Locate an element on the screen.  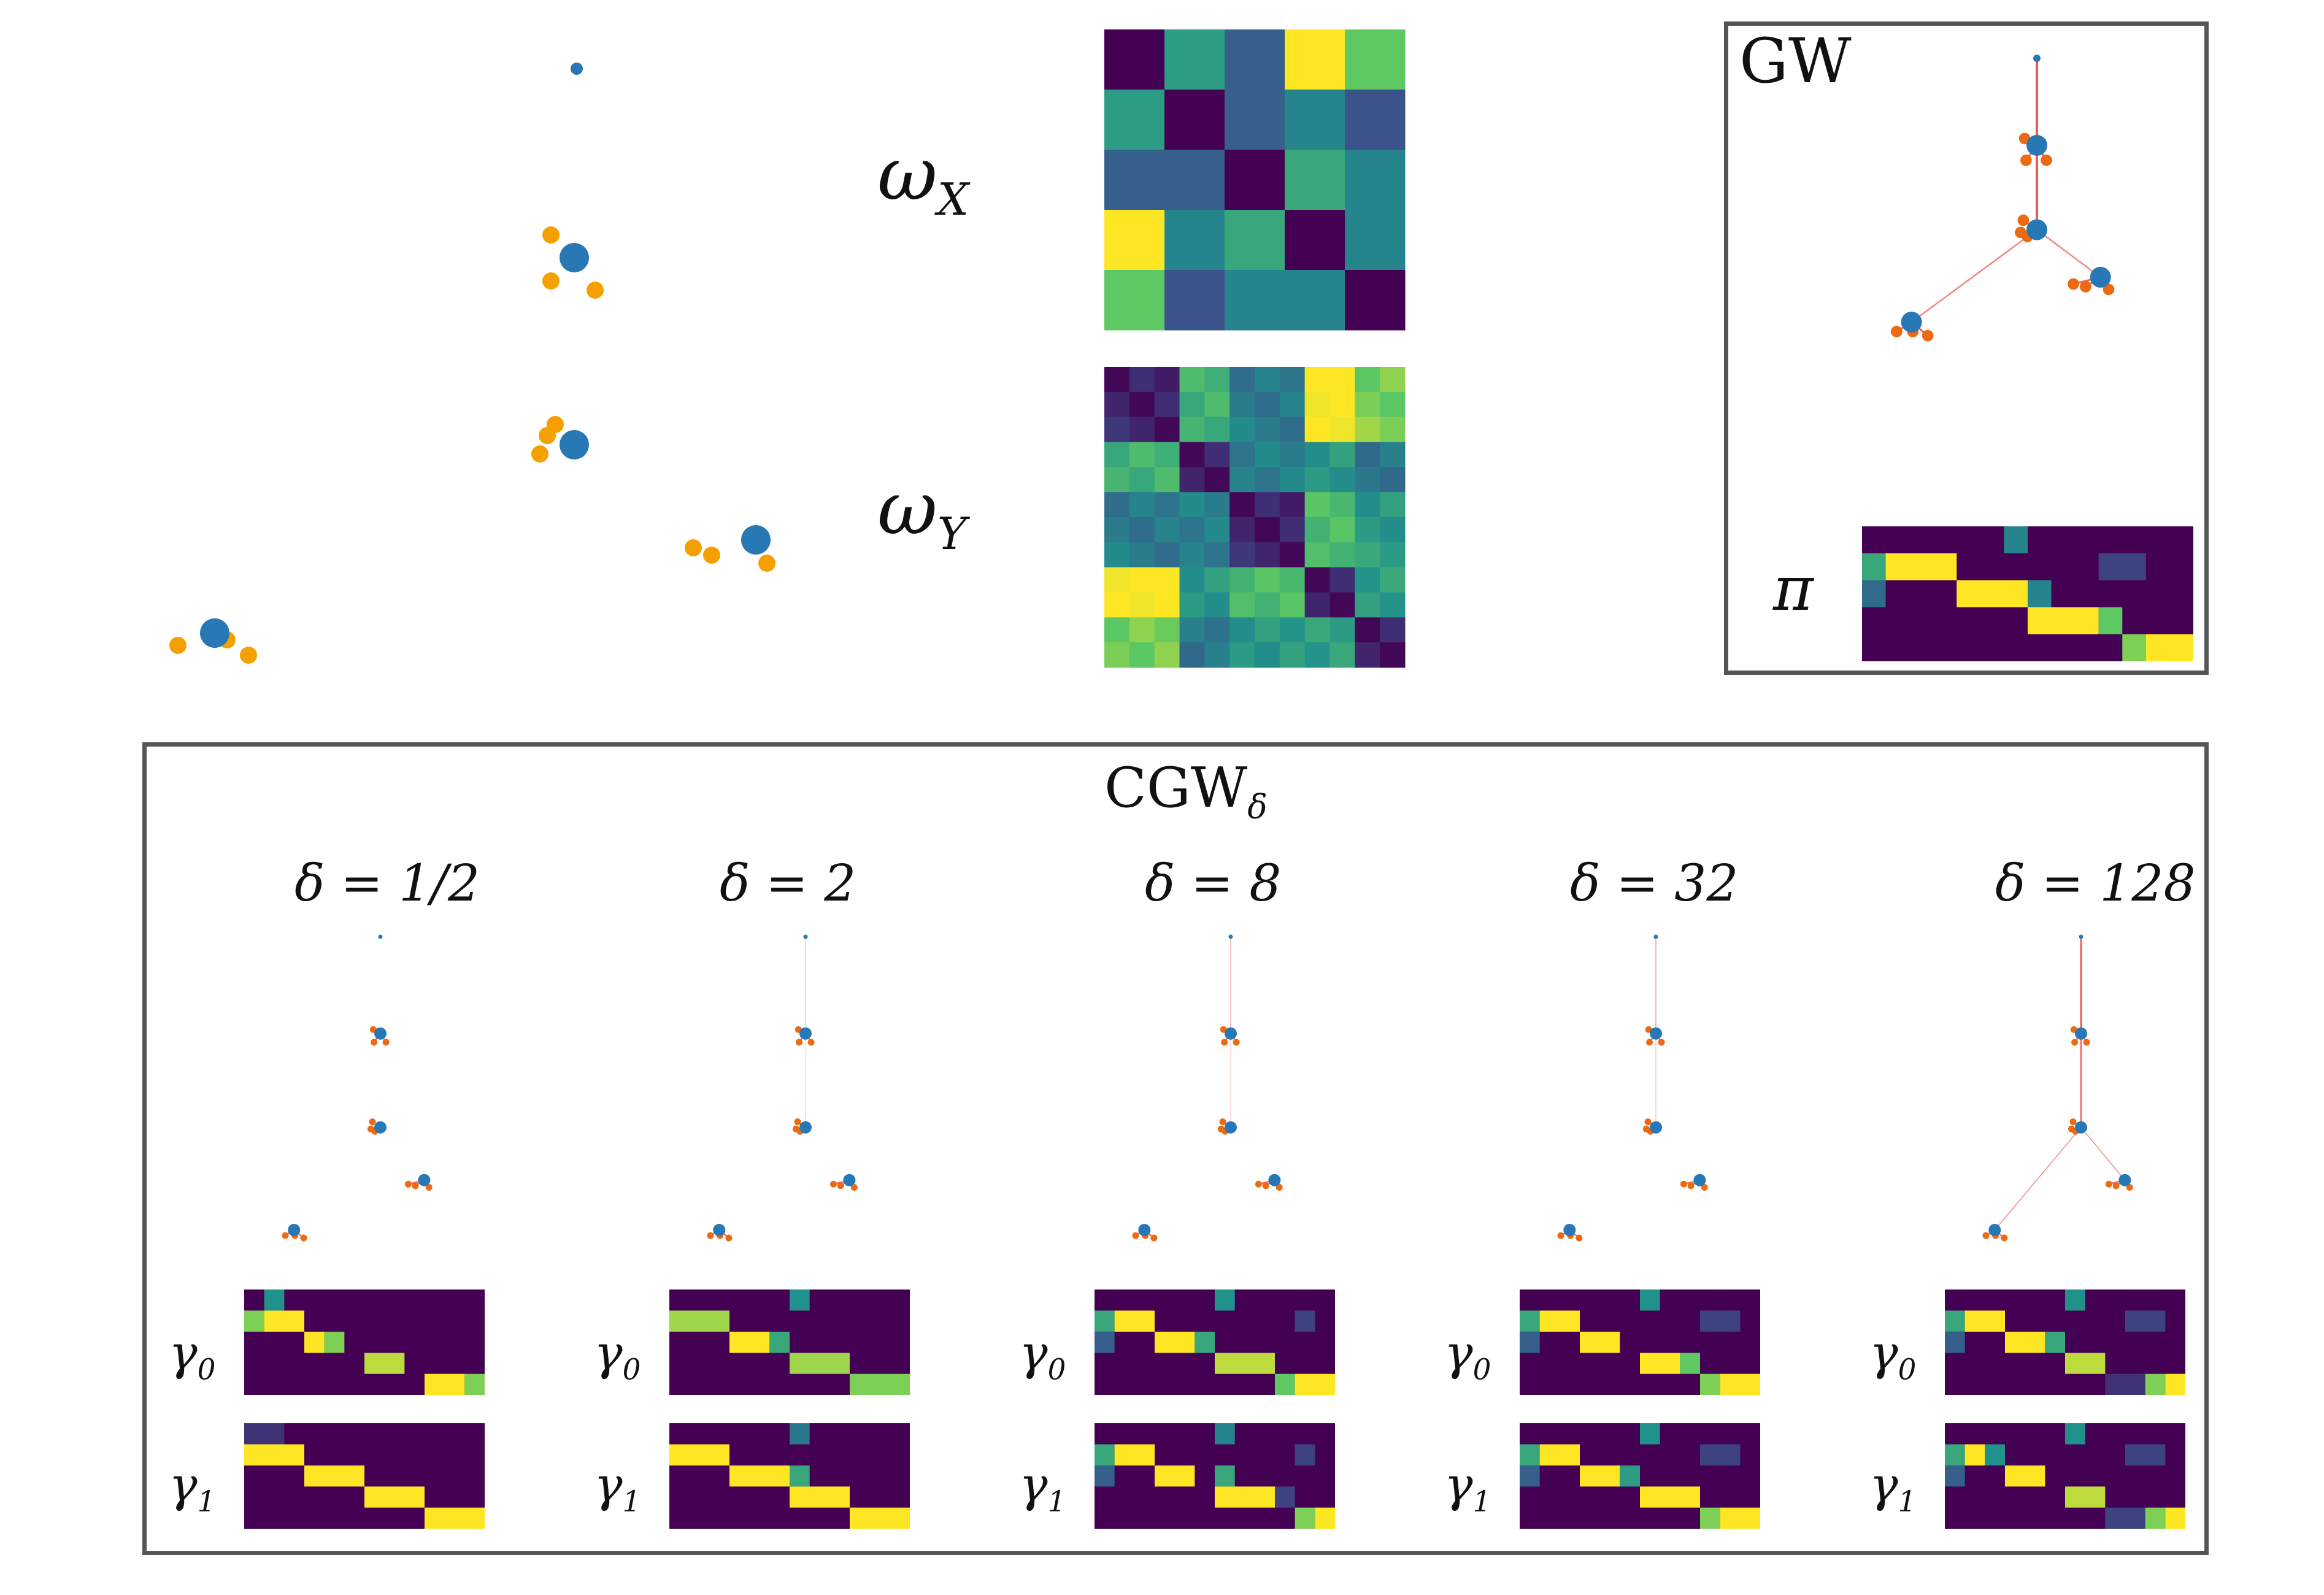
gamma1-label: γ1 is located at coordinates (192, 1489).